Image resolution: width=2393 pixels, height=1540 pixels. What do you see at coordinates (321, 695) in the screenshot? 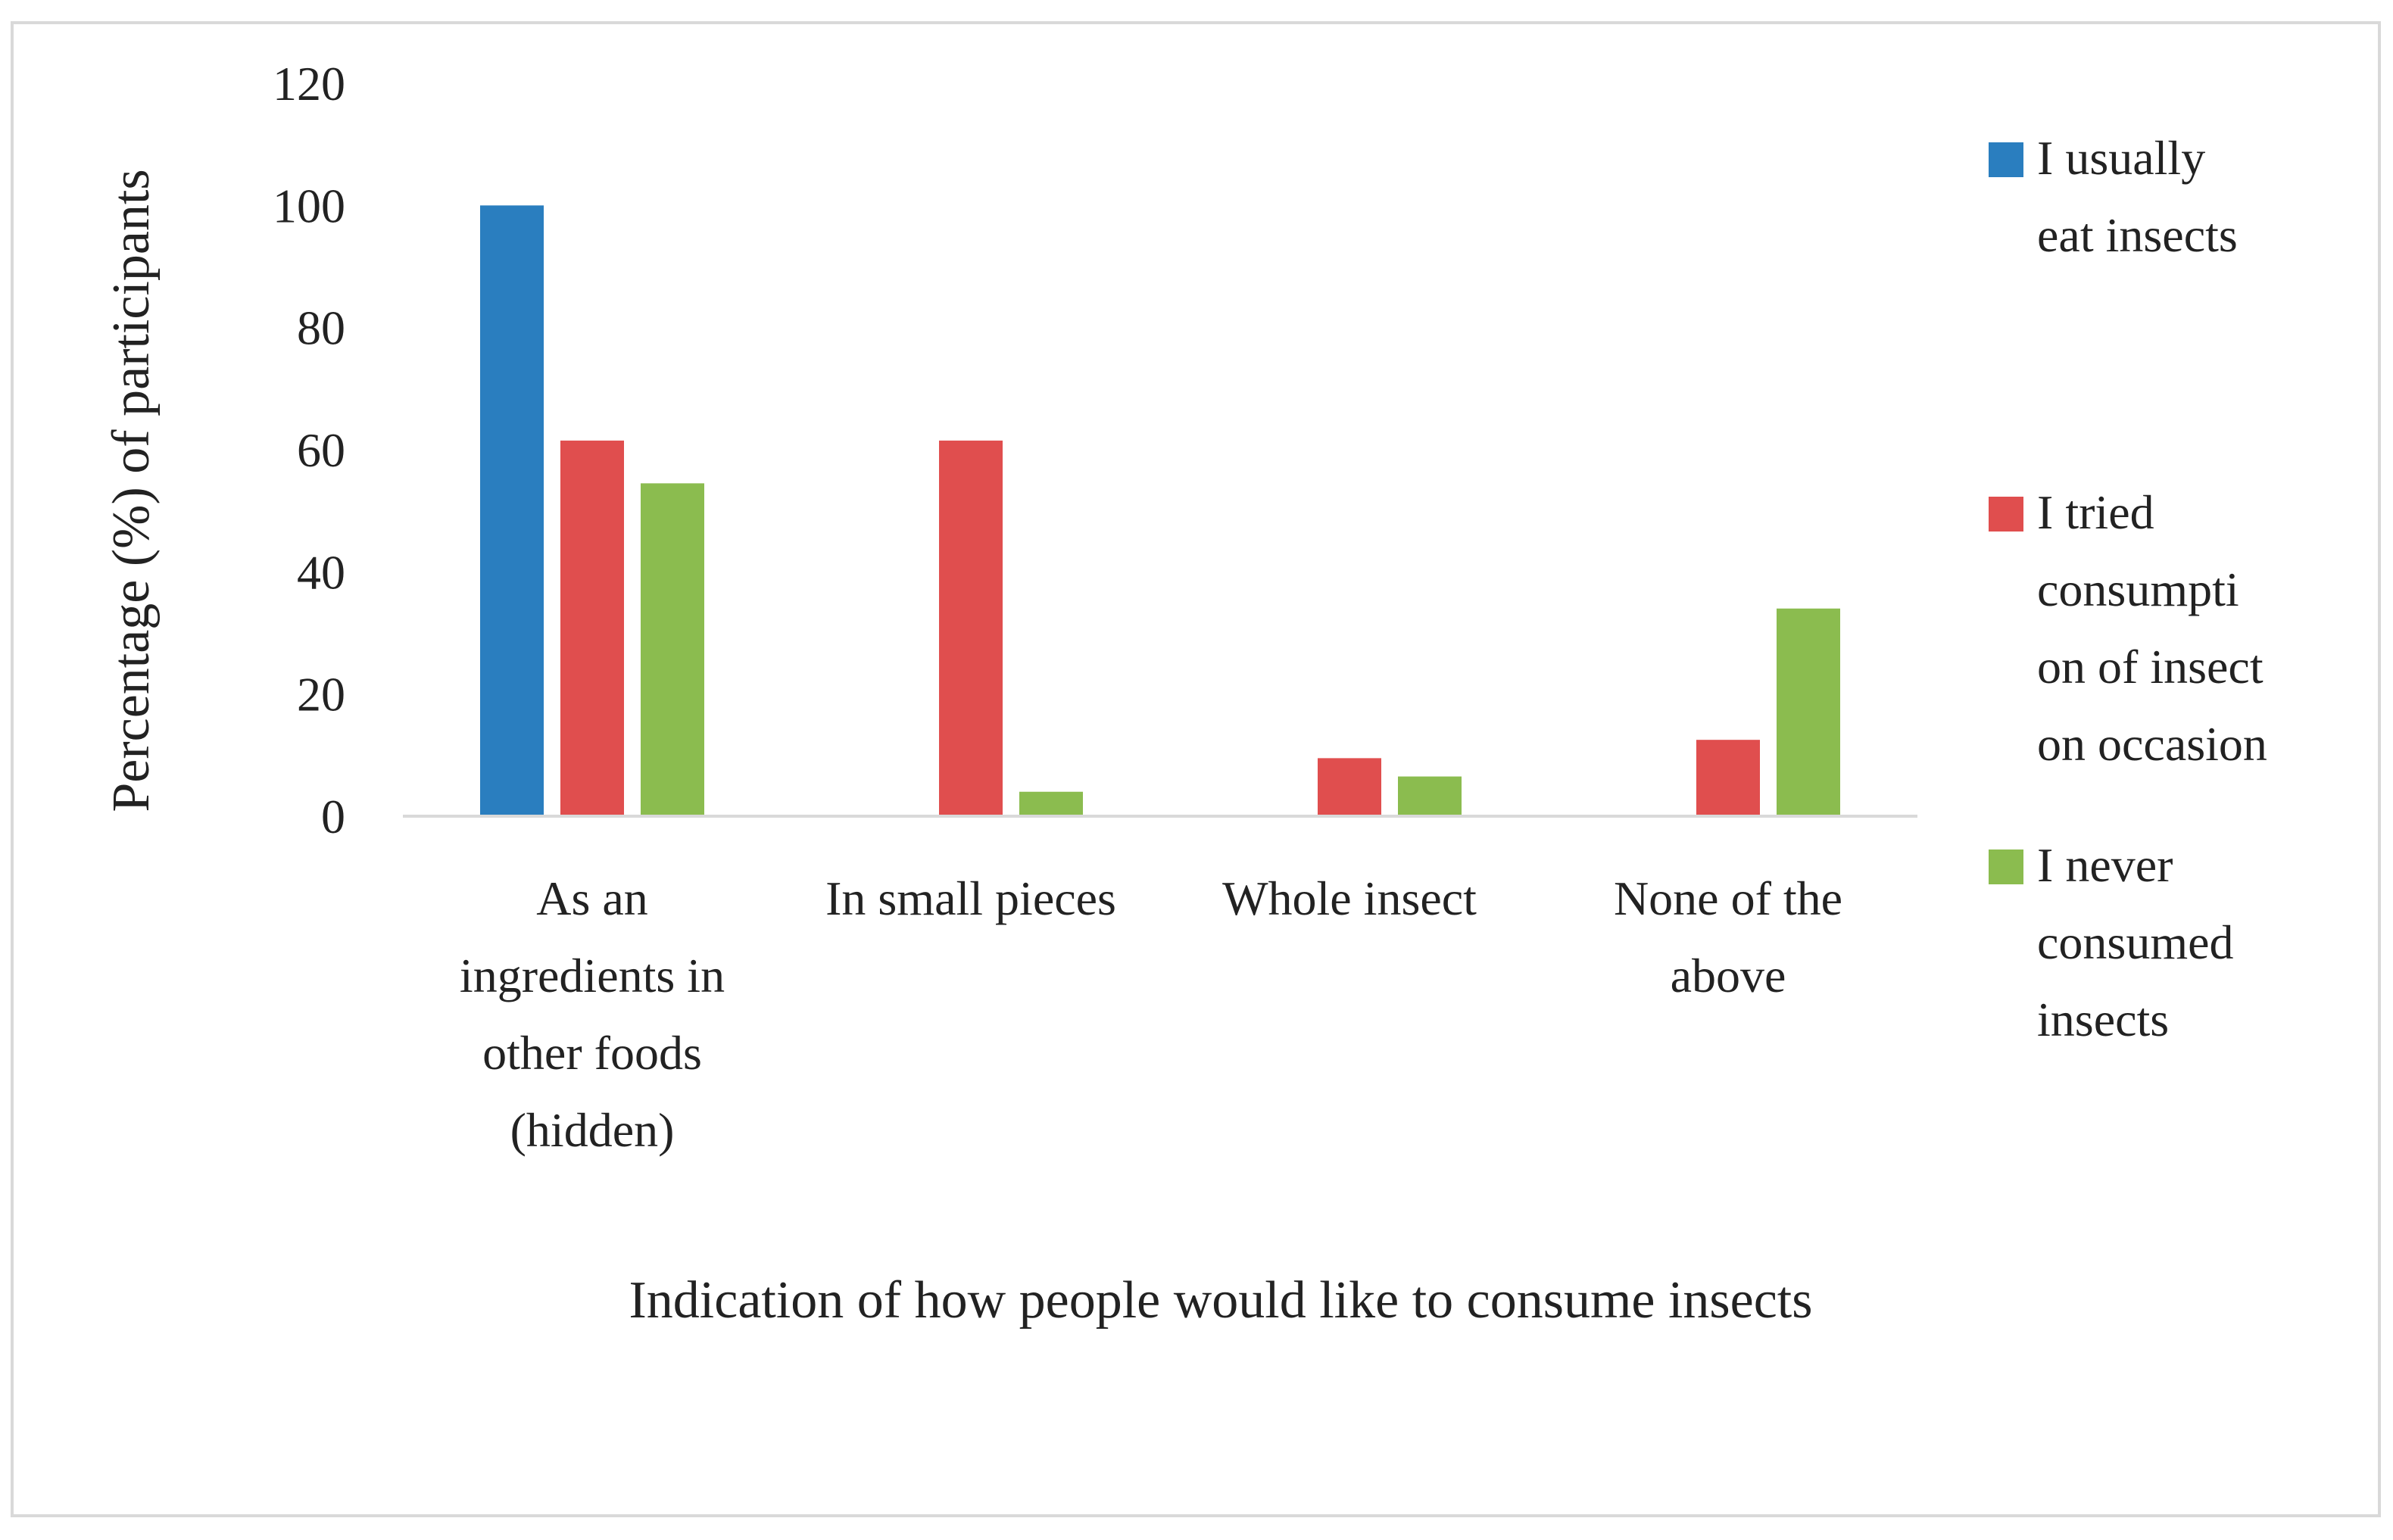
I see `y-tick-label: 20` at bounding box center [321, 695].